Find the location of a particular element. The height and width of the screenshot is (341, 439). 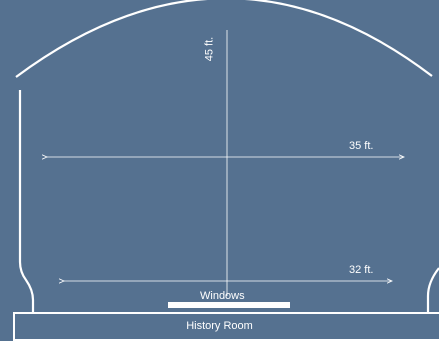

windows-bar is located at coordinates (229, 305).